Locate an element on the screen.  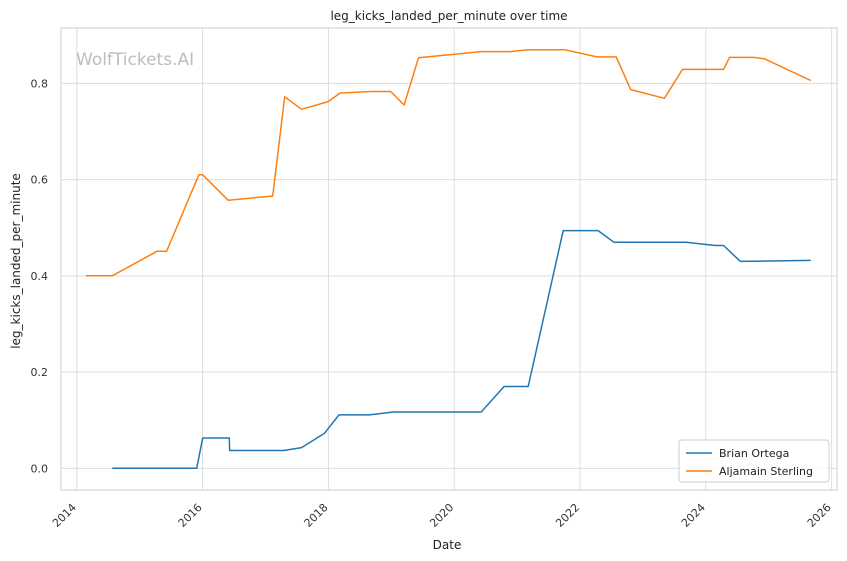
x-axis-ticks: 2014 2016 2018 2020 2022 2024 2026 is located at coordinates (442, 515).